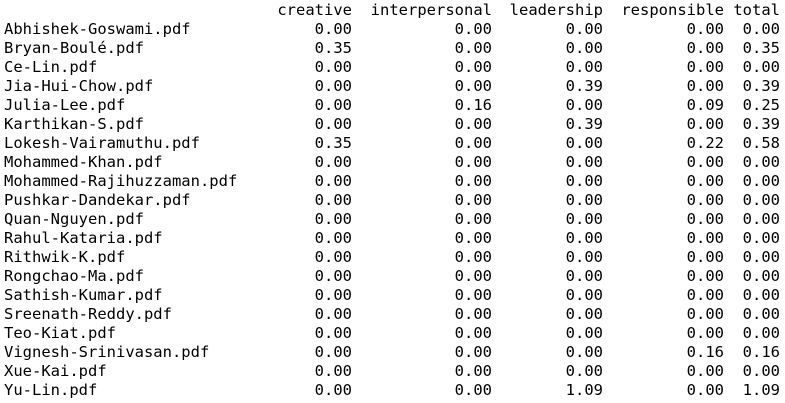 This screenshot has width=785, height=403. I want to click on row-label-filename: Quan-Nguyen.pdf, so click(74, 219).